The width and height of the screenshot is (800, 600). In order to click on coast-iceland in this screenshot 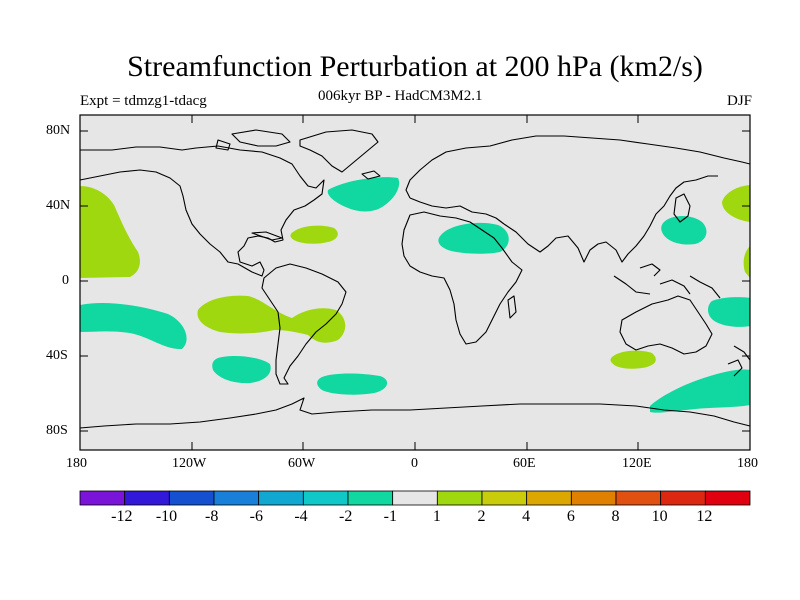, I will do `click(371, 175)`.